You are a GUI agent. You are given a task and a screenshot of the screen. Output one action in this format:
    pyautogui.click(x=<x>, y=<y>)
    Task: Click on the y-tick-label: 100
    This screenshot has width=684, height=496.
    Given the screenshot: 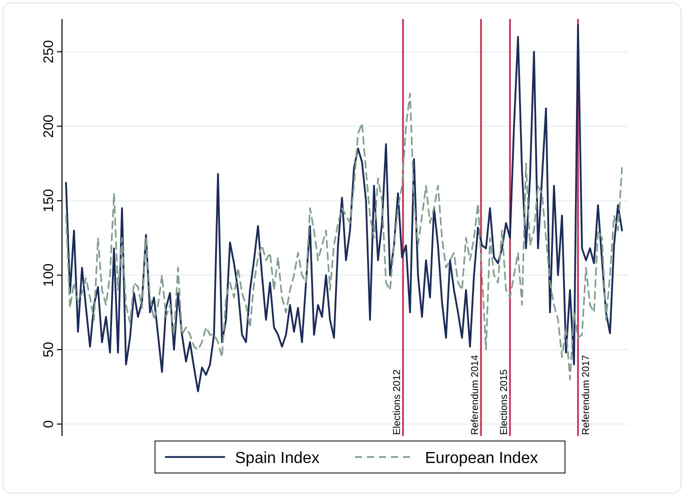 What is the action you would take?
    pyautogui.click(x=48, y=275)
    